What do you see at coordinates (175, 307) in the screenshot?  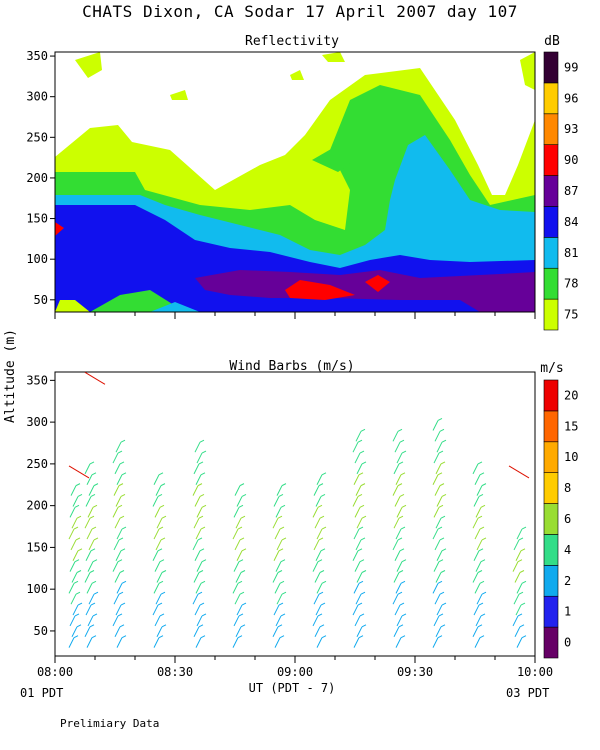 I see `reflectivity-band-81-wedge` at bounding box center [175, 307].